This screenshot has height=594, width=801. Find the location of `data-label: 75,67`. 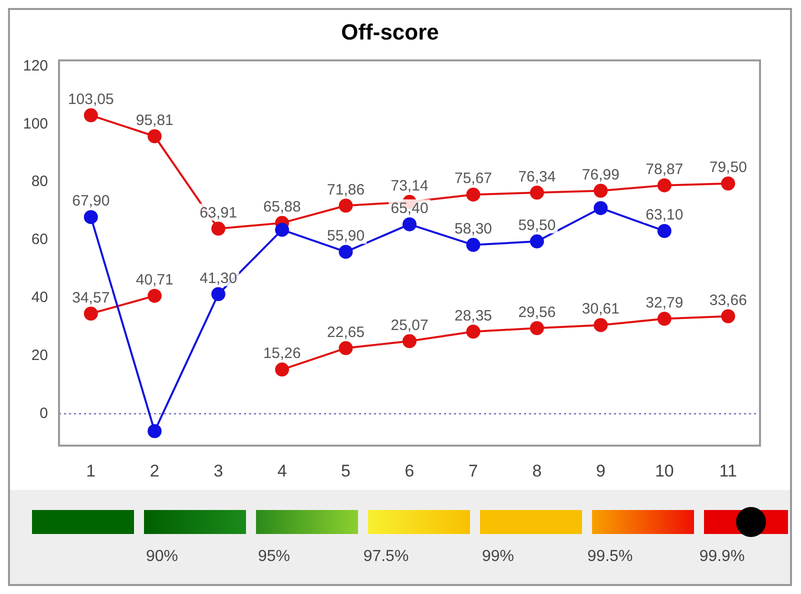

data-label: 75,67 is located at coordinates (473, 179).